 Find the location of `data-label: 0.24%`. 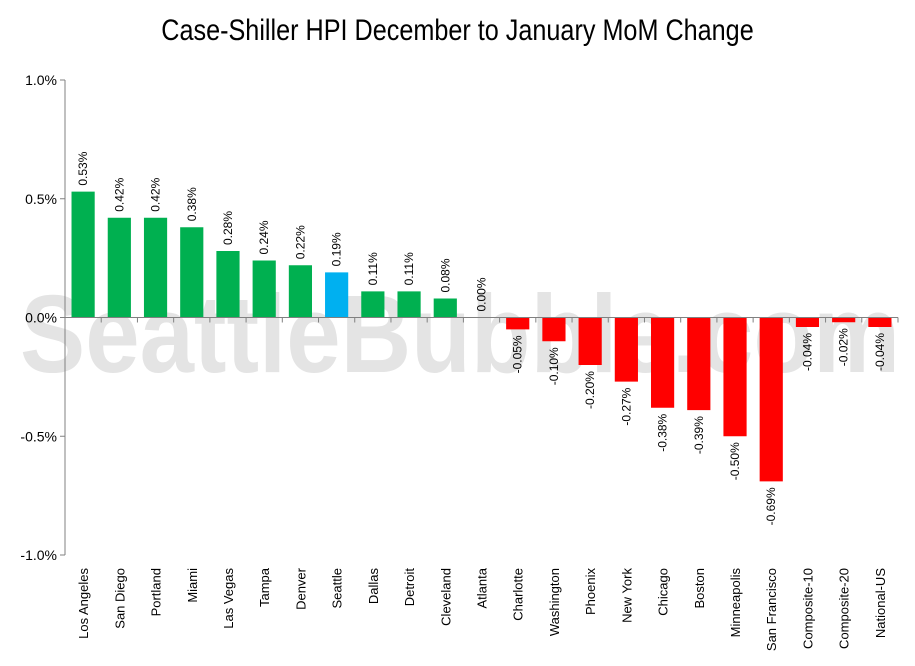

data-label: 0.24% is located at coordinates (264, 237).